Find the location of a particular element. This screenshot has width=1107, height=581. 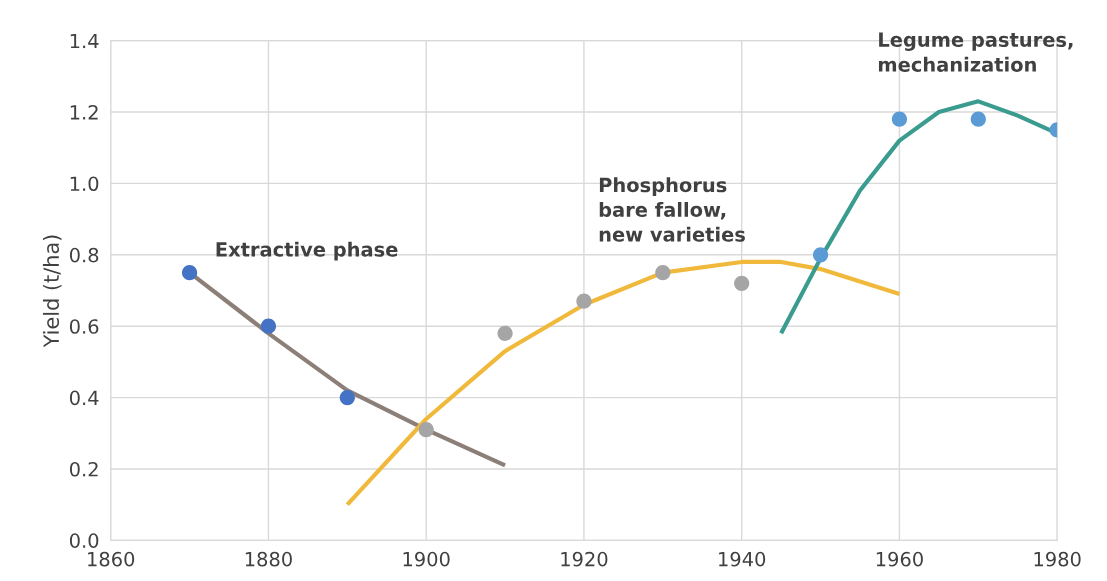

y-tick-label: 0.6 is located at coordinates (84, 326).